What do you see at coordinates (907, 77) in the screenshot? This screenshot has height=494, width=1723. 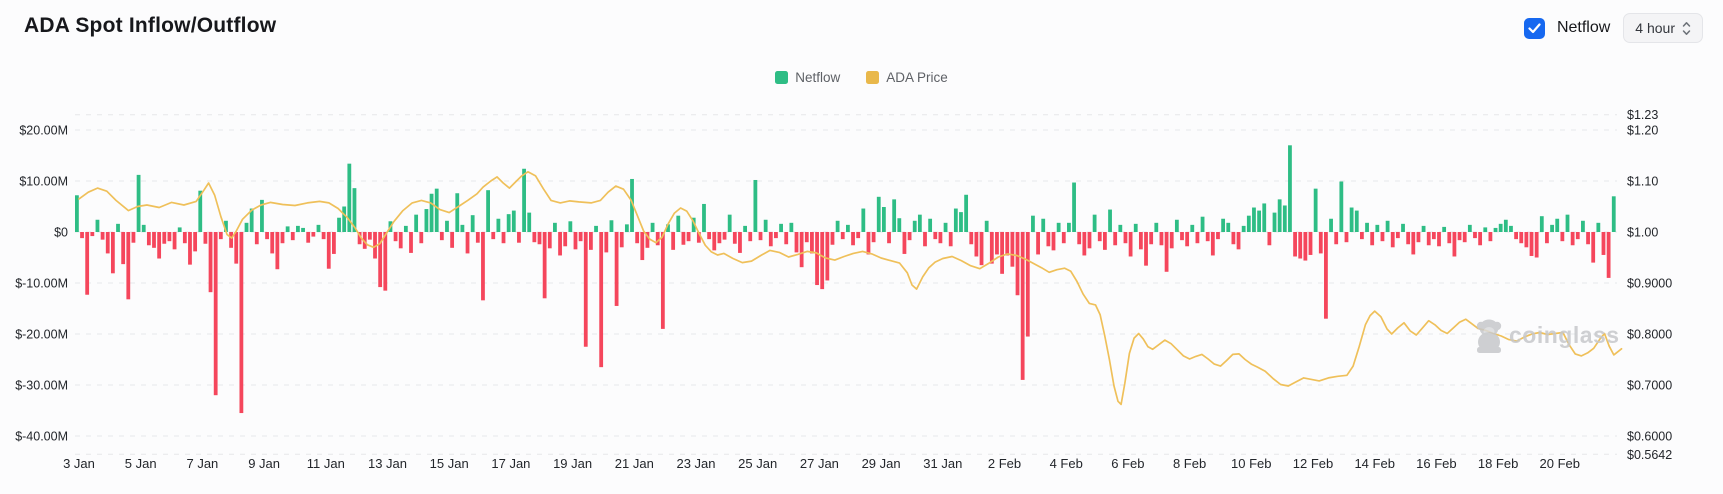 I see `legend-item-ada-price: ADA Price` at bounding box center [907, 77].